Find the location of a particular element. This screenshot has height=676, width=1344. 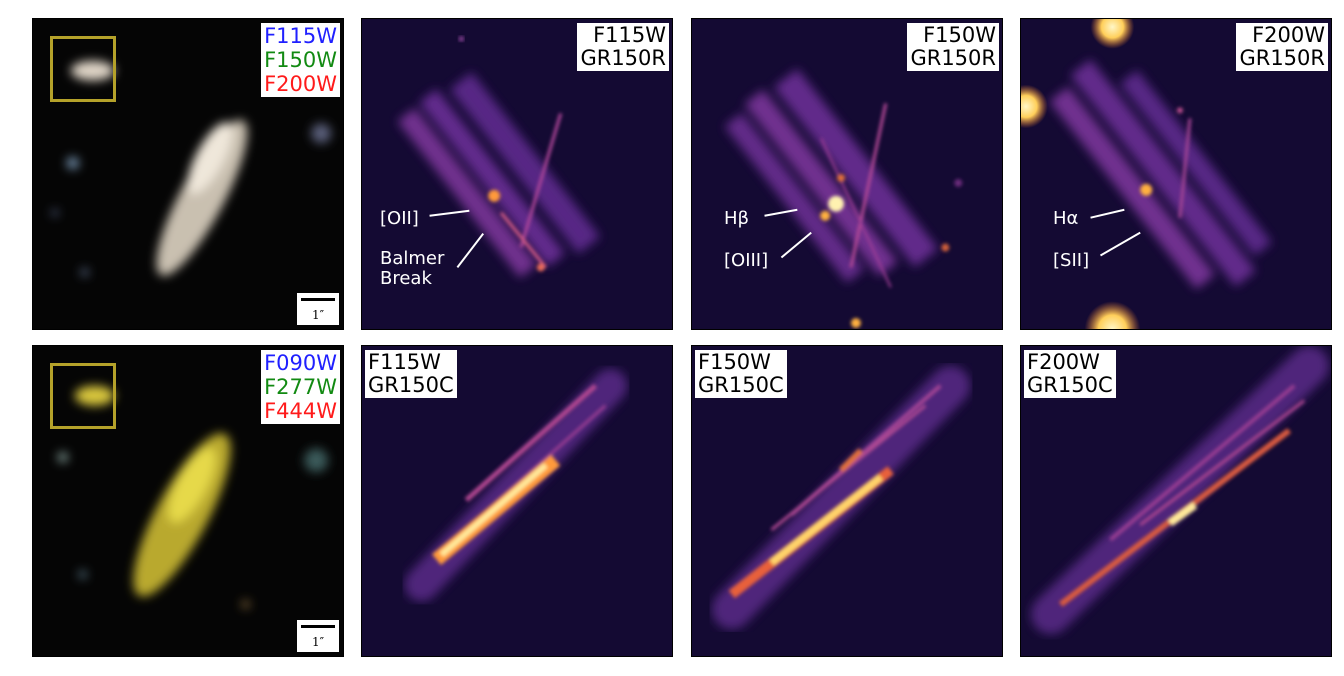

filter-green-label: F150W is located at coordinates (300, 60).